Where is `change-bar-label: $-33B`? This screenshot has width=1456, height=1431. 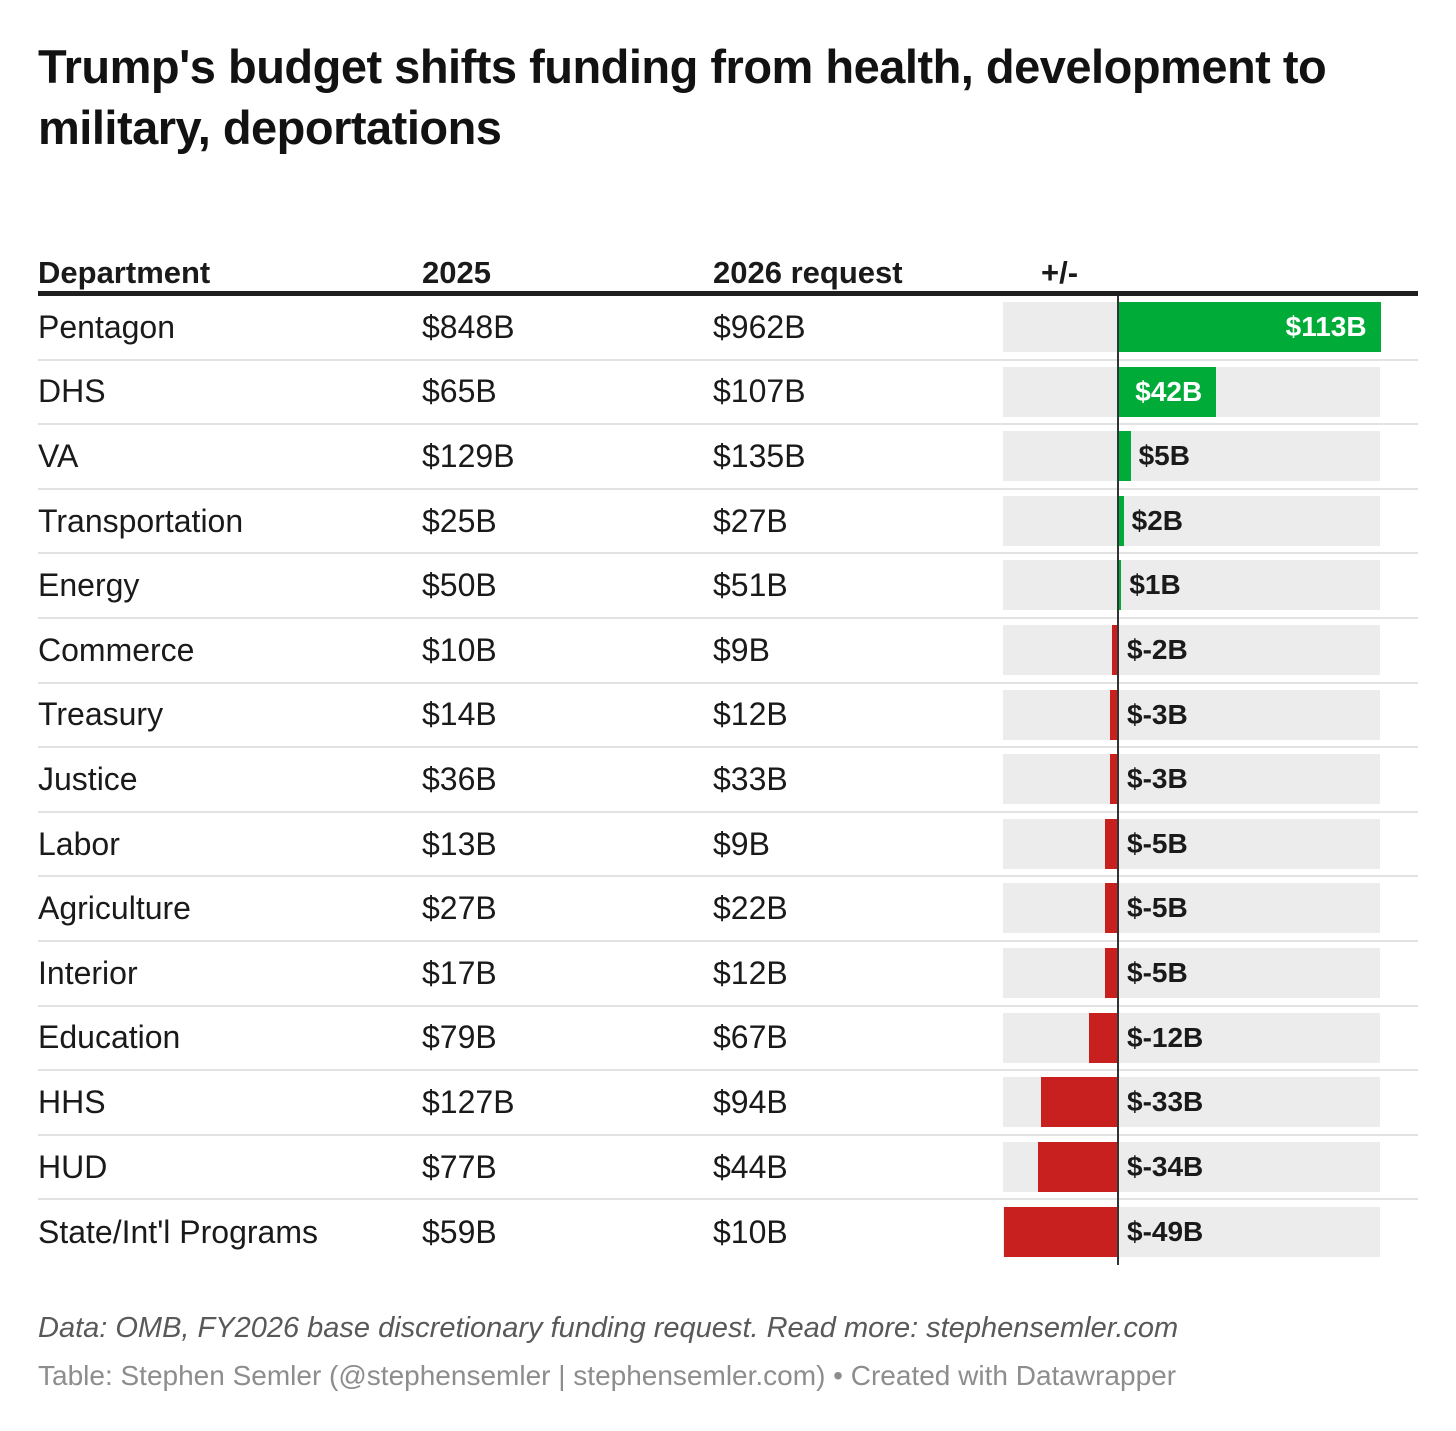
change-bar-label: $-33B is located at coordinates (1165, 1102).